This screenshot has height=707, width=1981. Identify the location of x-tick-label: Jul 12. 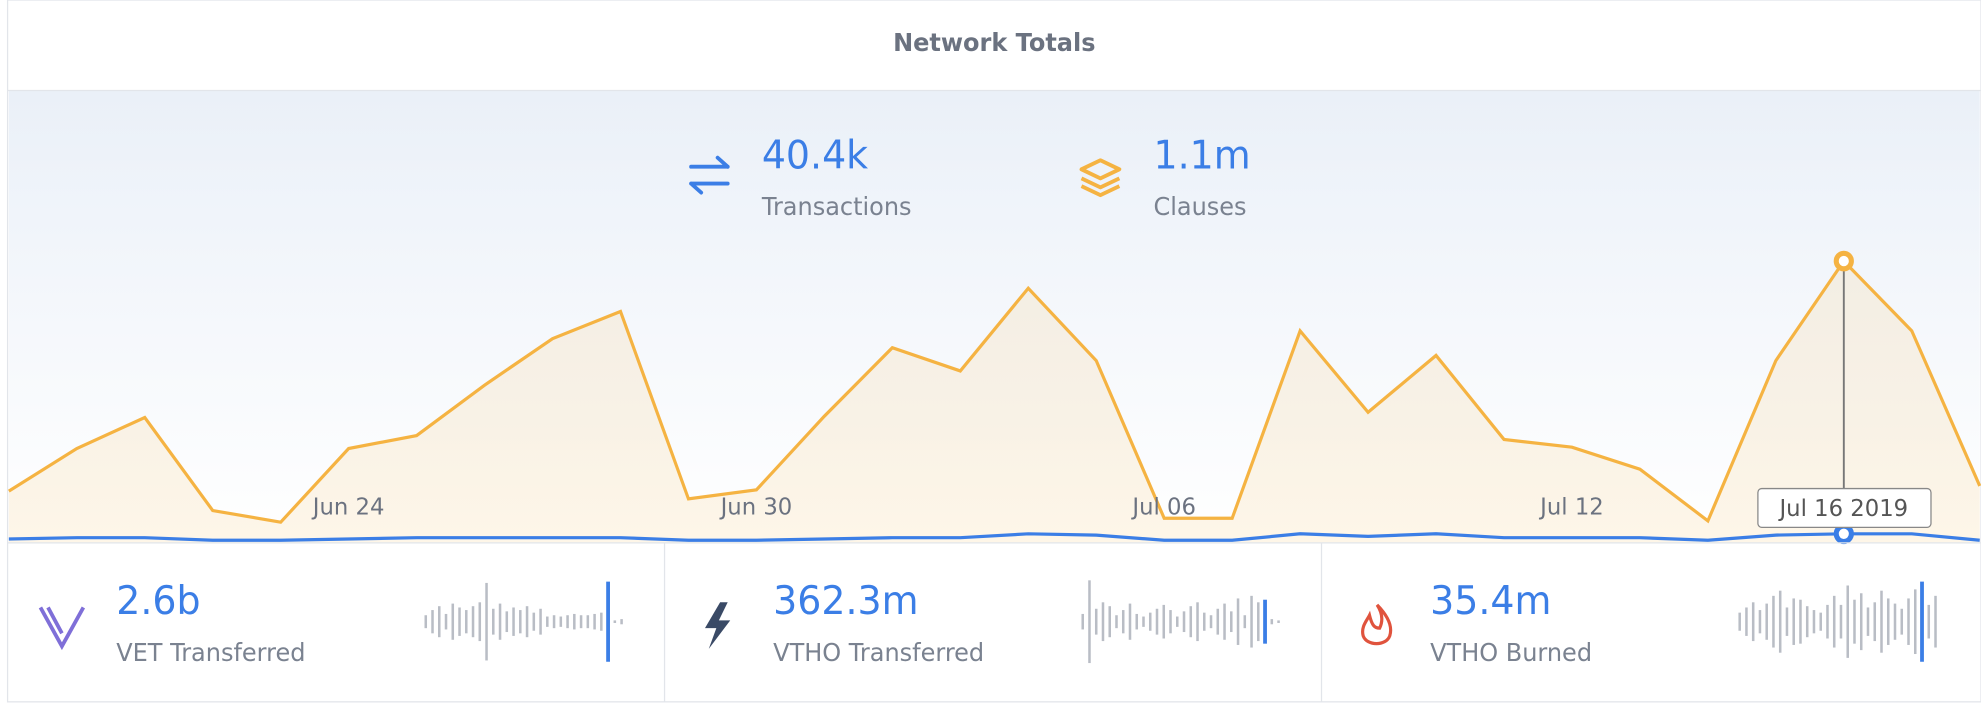
(1571, 507).